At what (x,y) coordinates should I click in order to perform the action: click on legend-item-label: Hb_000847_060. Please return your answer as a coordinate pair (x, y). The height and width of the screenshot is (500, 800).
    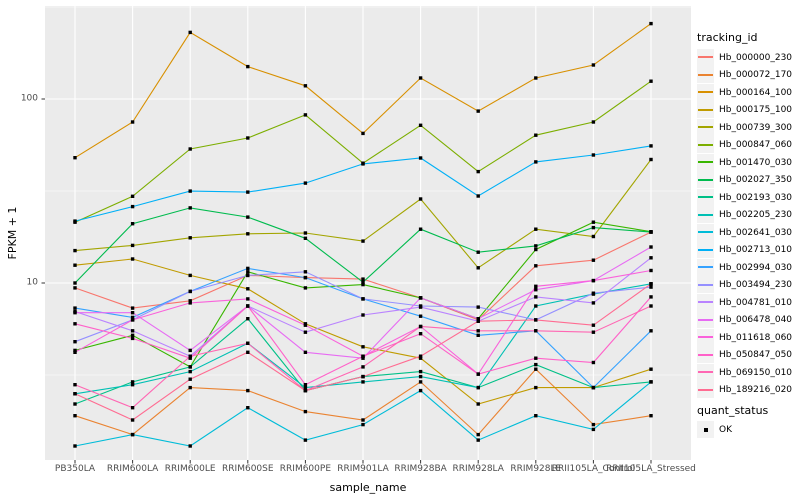
    Looking at the image, I should click on (756, 145).